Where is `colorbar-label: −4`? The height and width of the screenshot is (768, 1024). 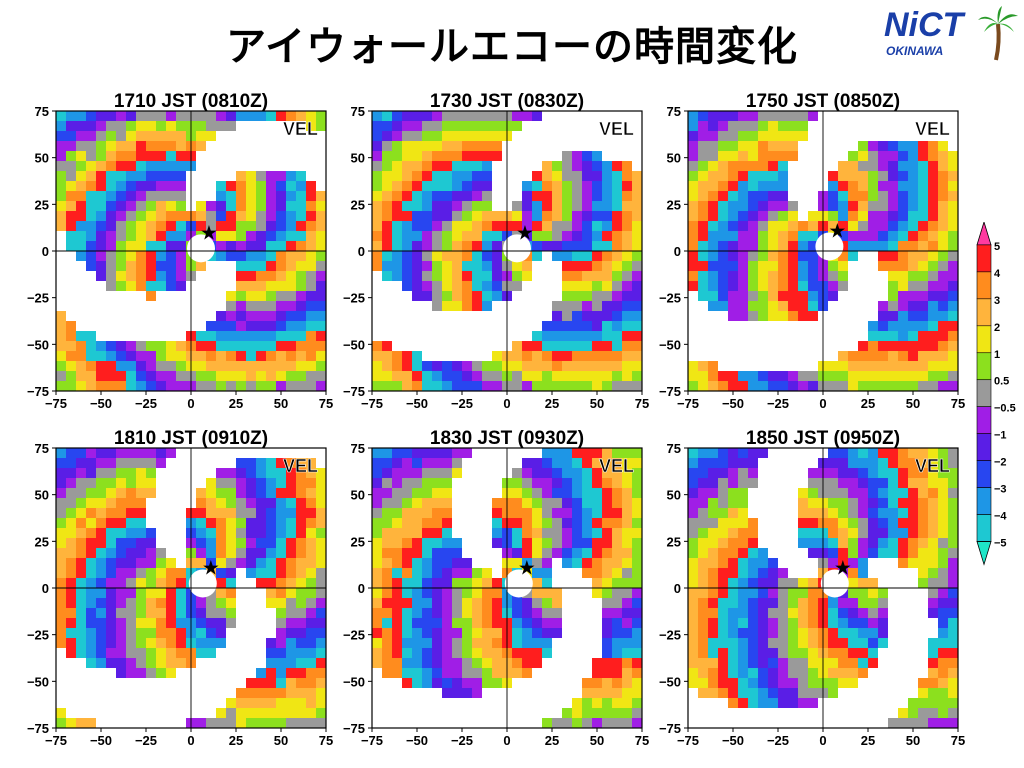
colorbar-label: −4 is located at coordinates (1000, 517).